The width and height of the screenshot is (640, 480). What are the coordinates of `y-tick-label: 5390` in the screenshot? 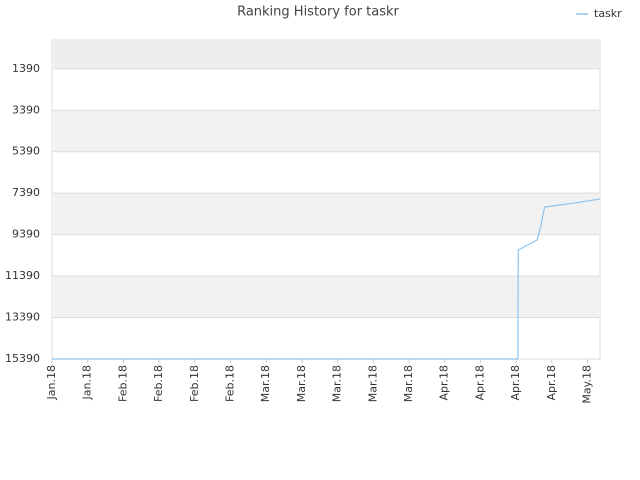 It's located at (26, 151).